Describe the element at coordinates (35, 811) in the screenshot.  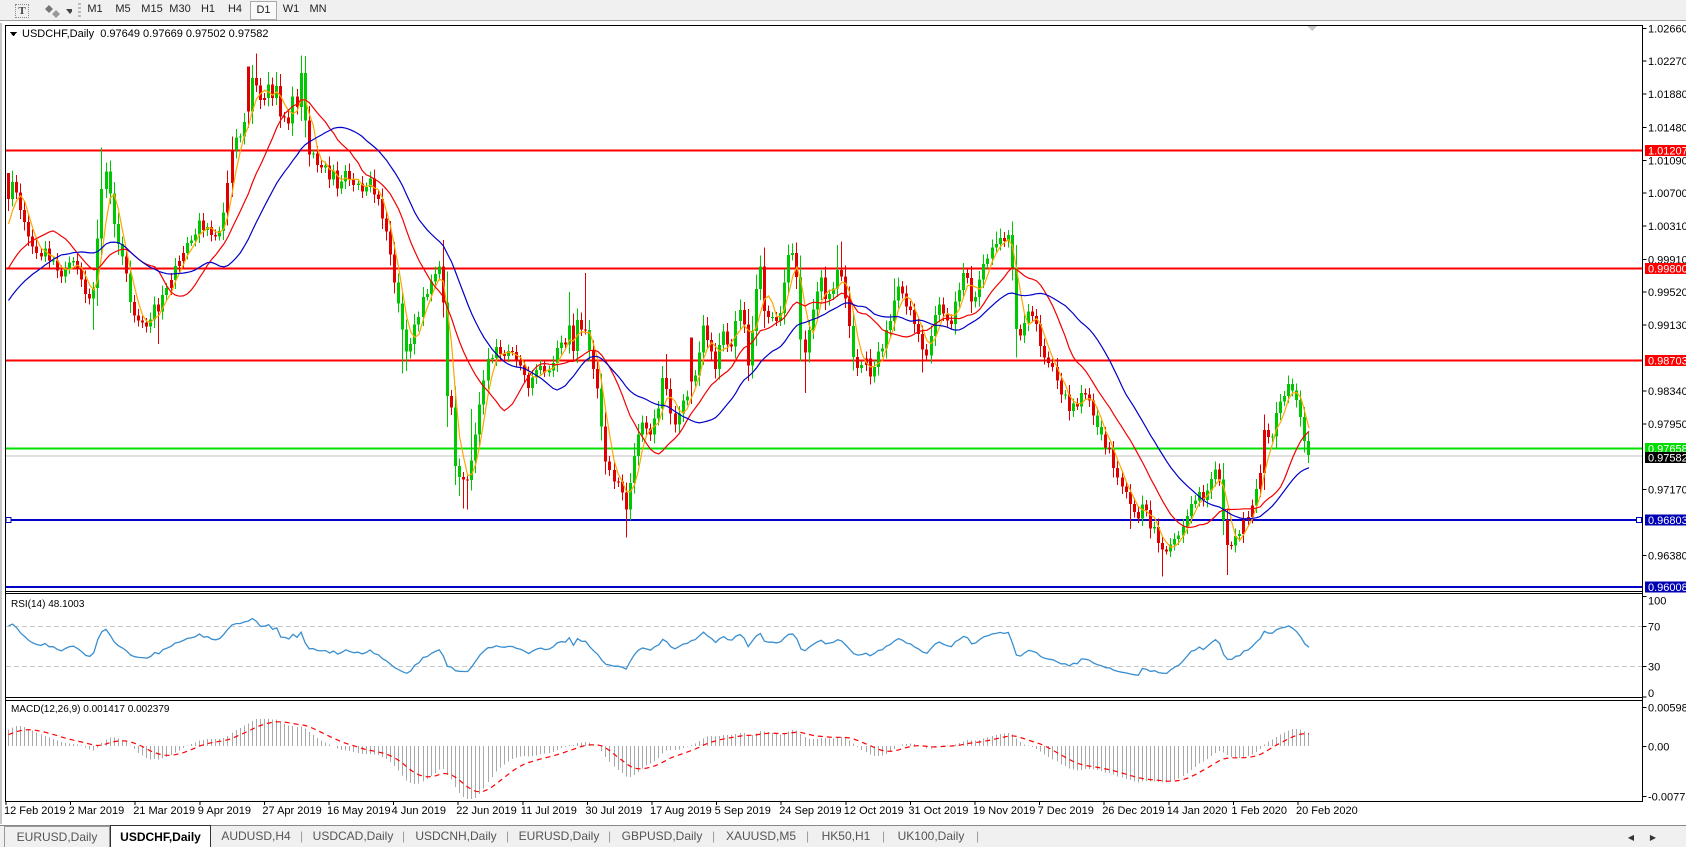
I see `svg-text: 12 Feb 2019` at that location.